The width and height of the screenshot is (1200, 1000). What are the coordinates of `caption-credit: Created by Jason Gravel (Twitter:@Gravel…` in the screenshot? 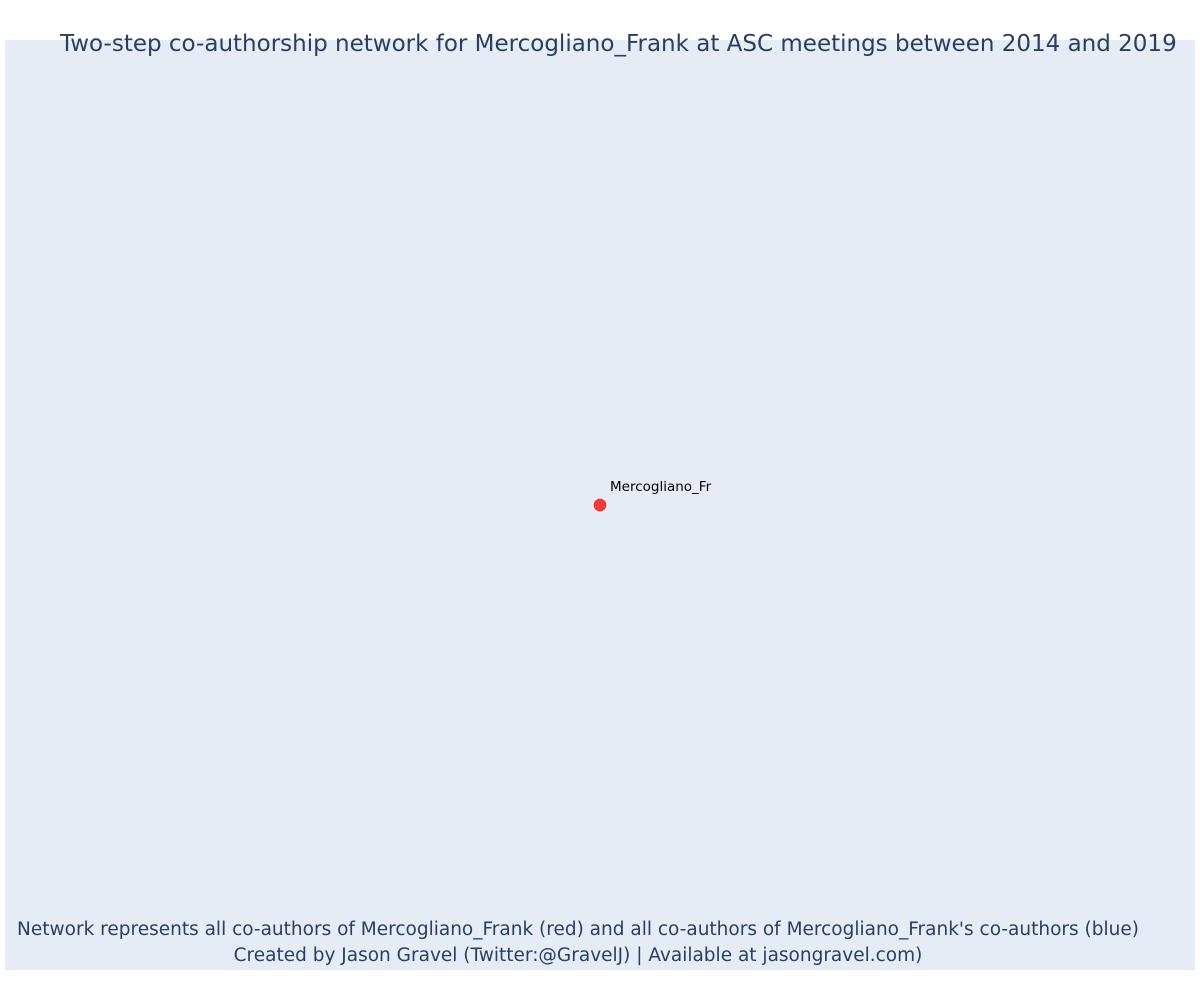 It's located at (578, 955).